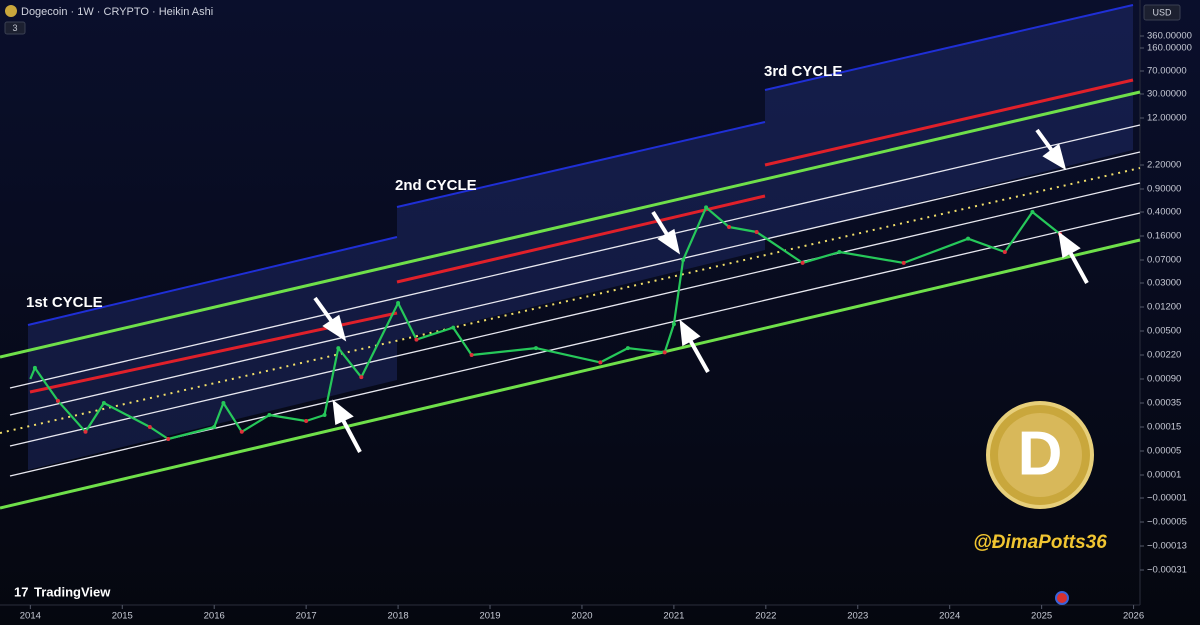 This screenshot has height=625, width=1200. What do you see at coordinates (949, 122) in the screenshot?
I see `cycle-peak-line` at bounding box center [949, 122].